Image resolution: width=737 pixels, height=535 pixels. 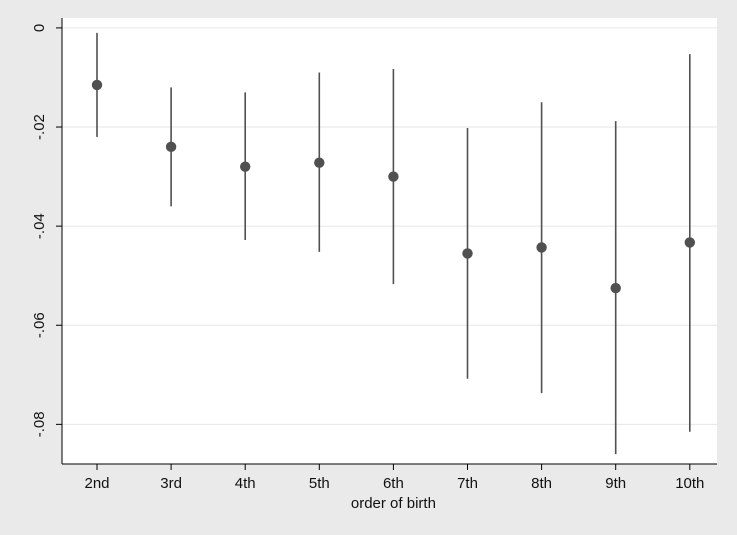 I want to click on estimate-point-5th, so click(x=319, y=162).